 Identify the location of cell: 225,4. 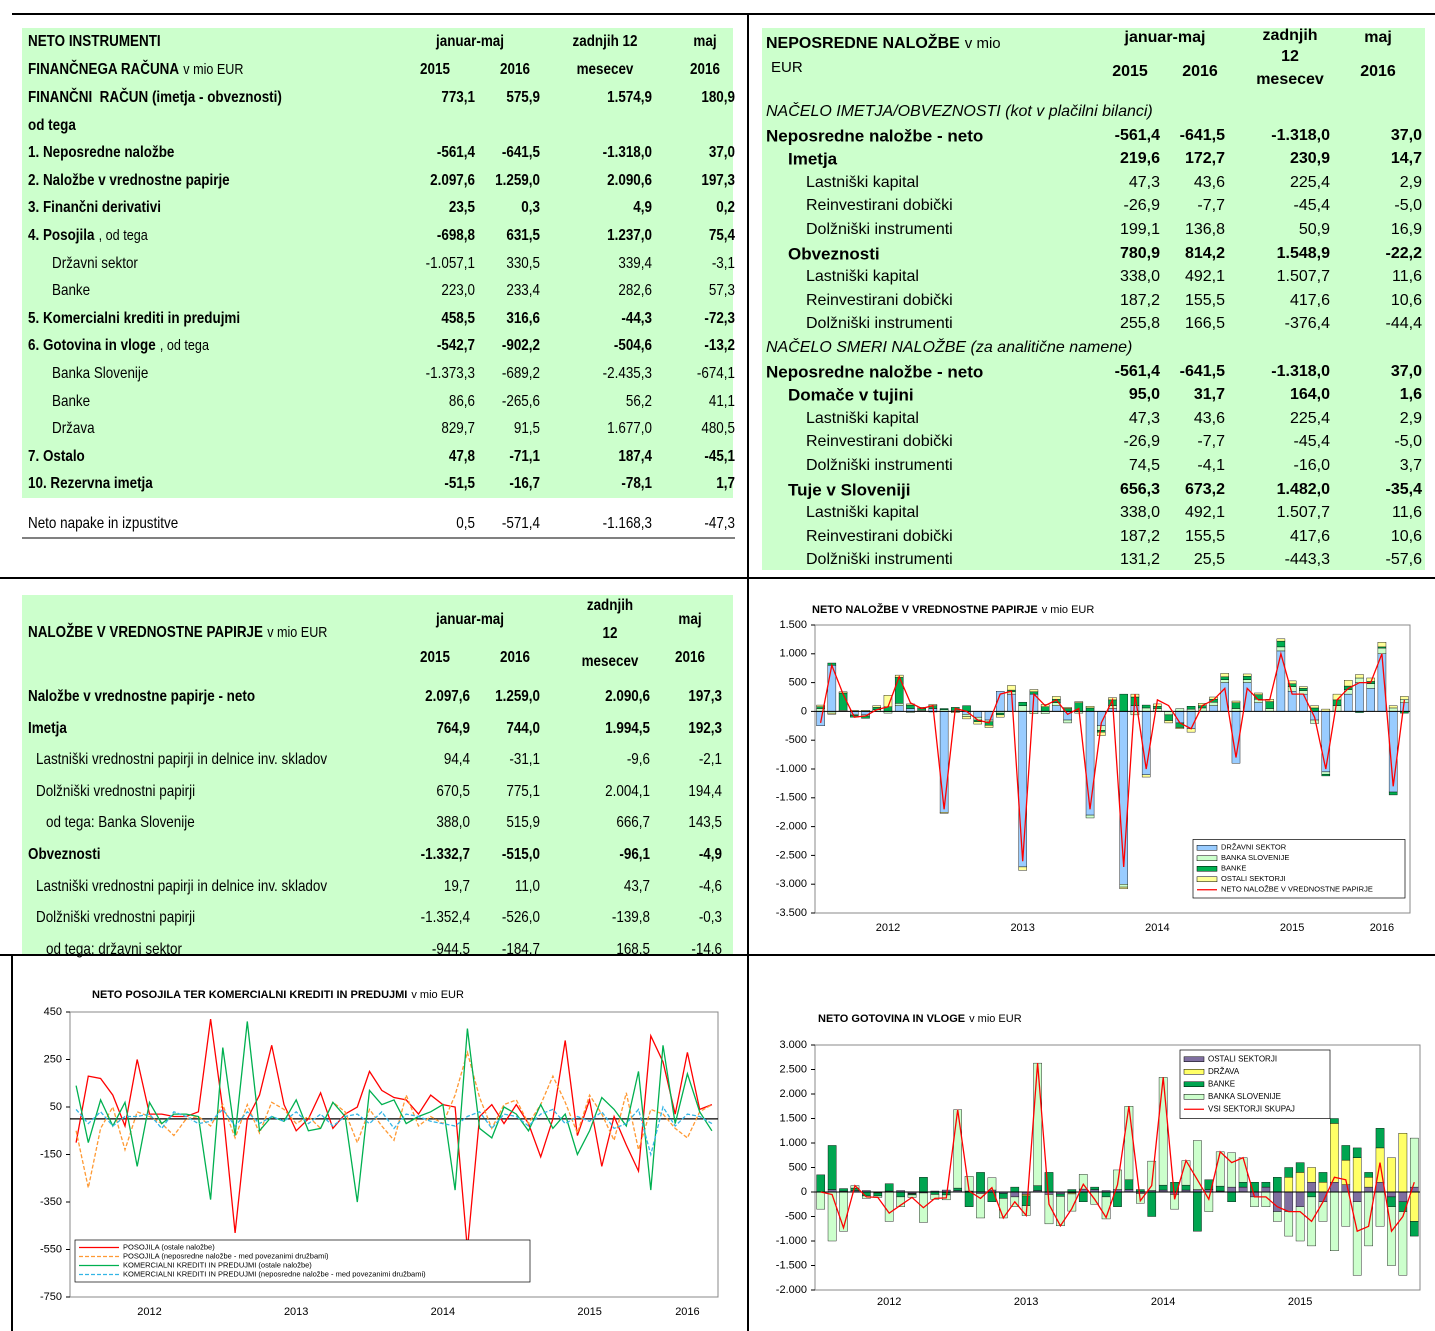
(1310, 418).